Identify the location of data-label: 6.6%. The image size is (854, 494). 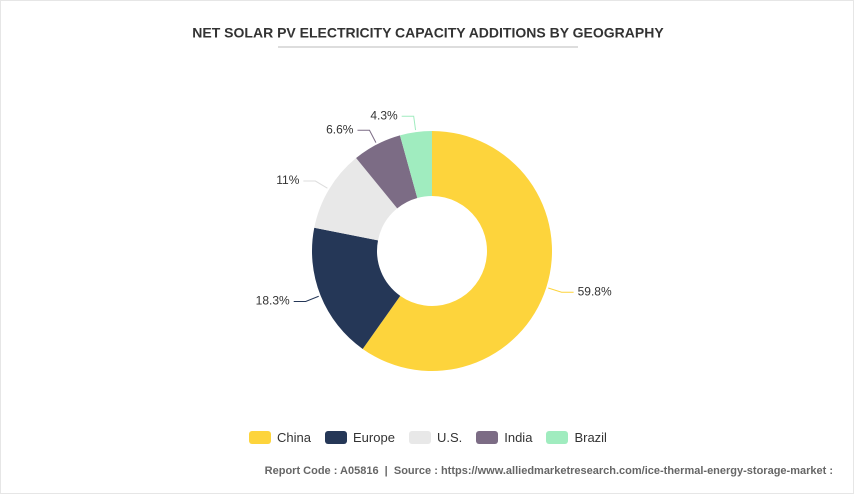
(340, 129).